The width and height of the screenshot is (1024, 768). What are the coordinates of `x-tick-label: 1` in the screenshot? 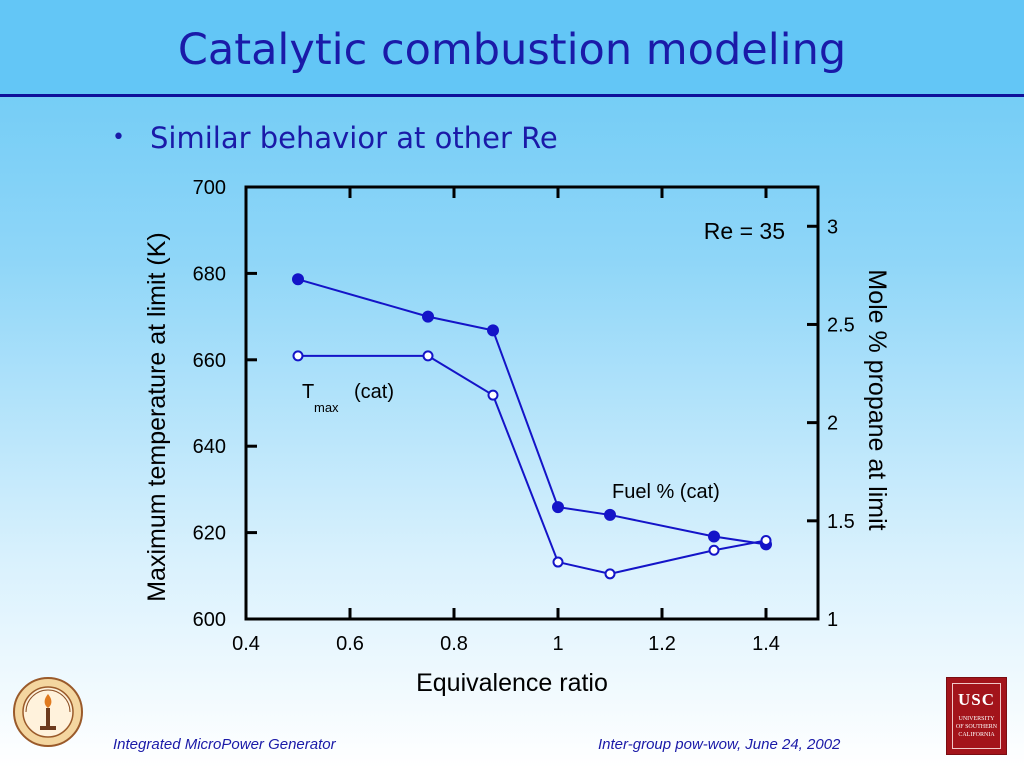 It's located at (557, 644).